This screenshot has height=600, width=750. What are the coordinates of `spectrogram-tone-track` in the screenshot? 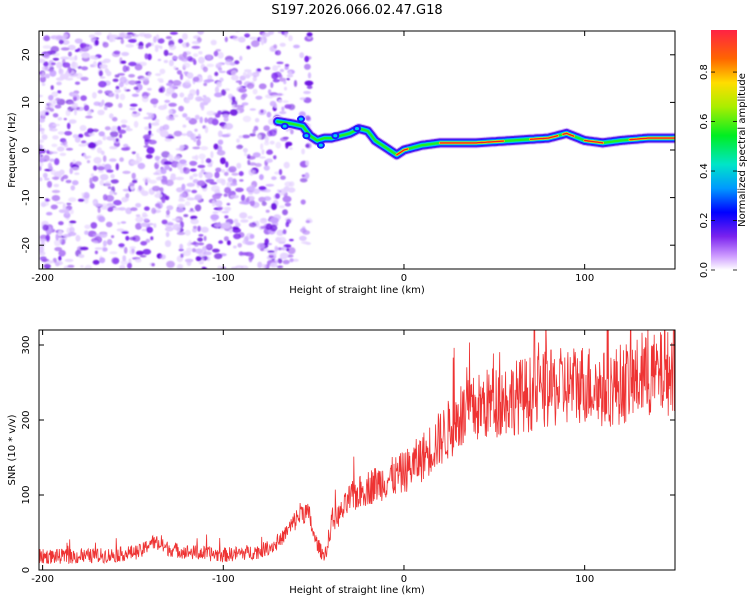 It's located at (473, 138).